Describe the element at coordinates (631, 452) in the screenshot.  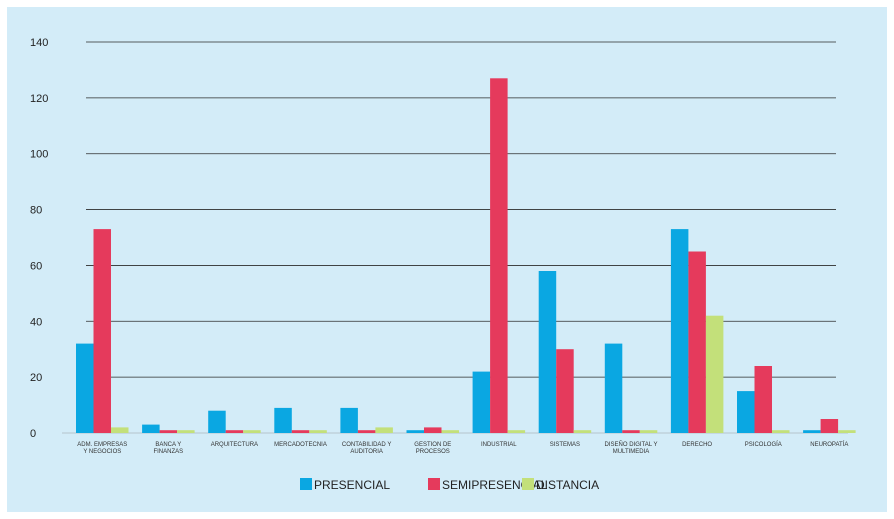
I see `x-tick-label: MULTIMEDIA` at that location.